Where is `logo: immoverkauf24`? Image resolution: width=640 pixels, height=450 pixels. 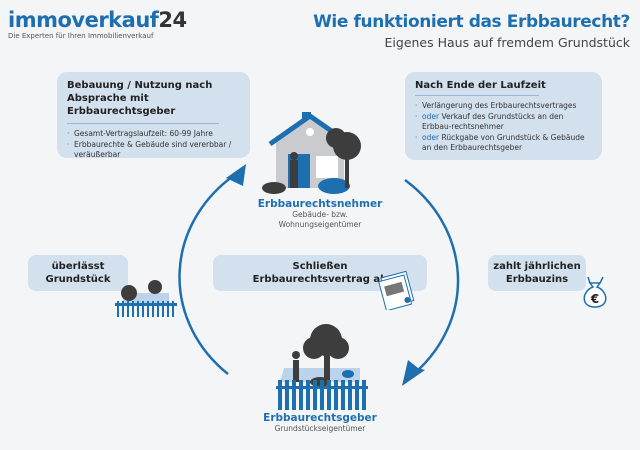 logo: immoverkauf24 is located at coordinates (97, 20).